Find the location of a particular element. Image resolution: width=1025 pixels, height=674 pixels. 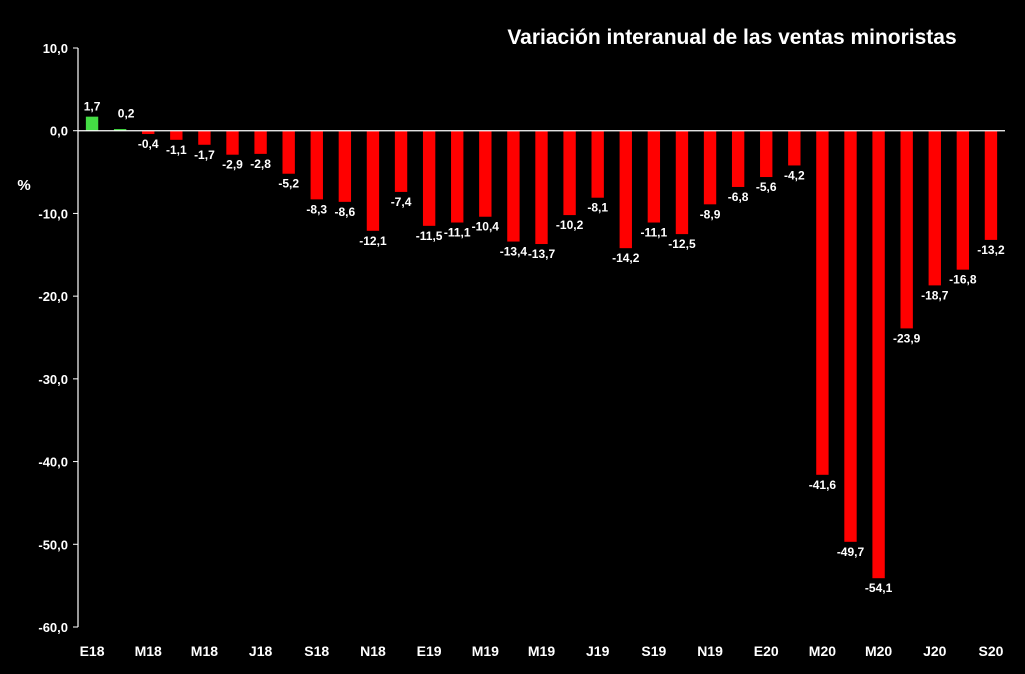

data-label: -2,8 is located at coordinates (260, 164).